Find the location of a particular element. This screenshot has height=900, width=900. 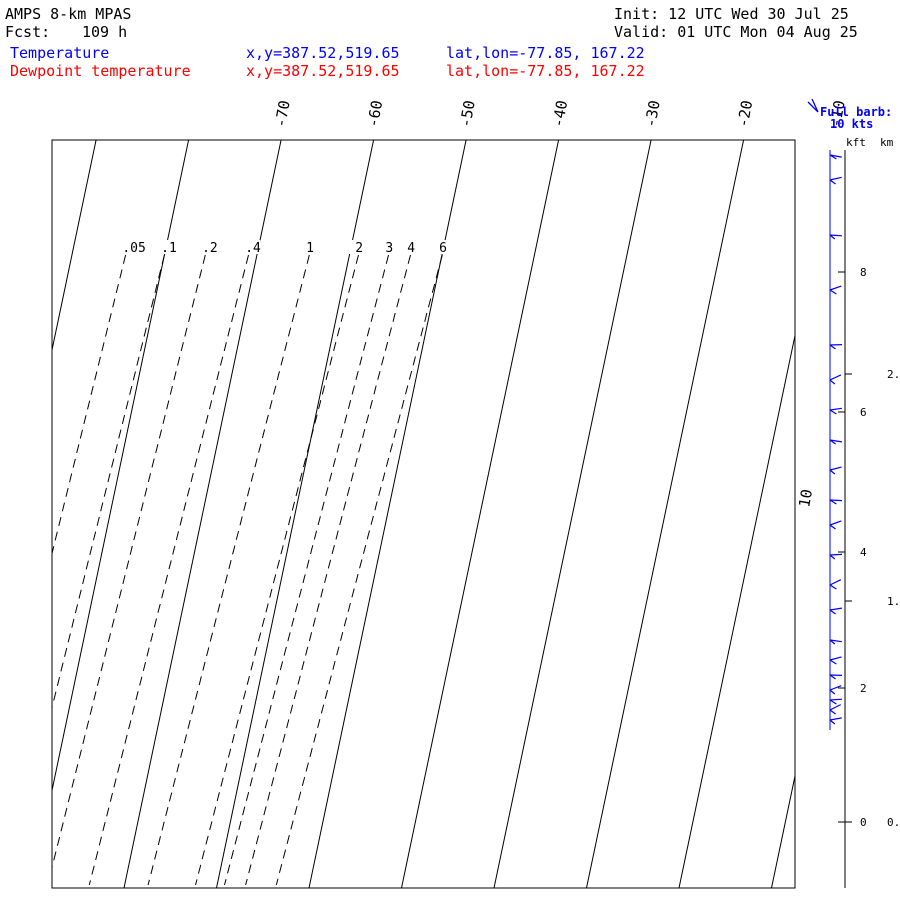

km-label: 2. is located at coordinates (893, 374).